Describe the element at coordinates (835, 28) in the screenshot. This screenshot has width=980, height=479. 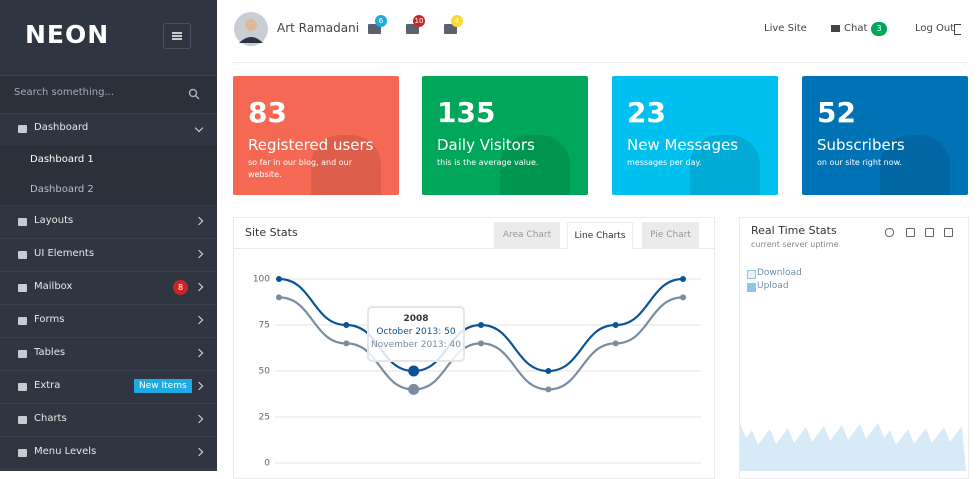
I see `chat-icon` at that location.